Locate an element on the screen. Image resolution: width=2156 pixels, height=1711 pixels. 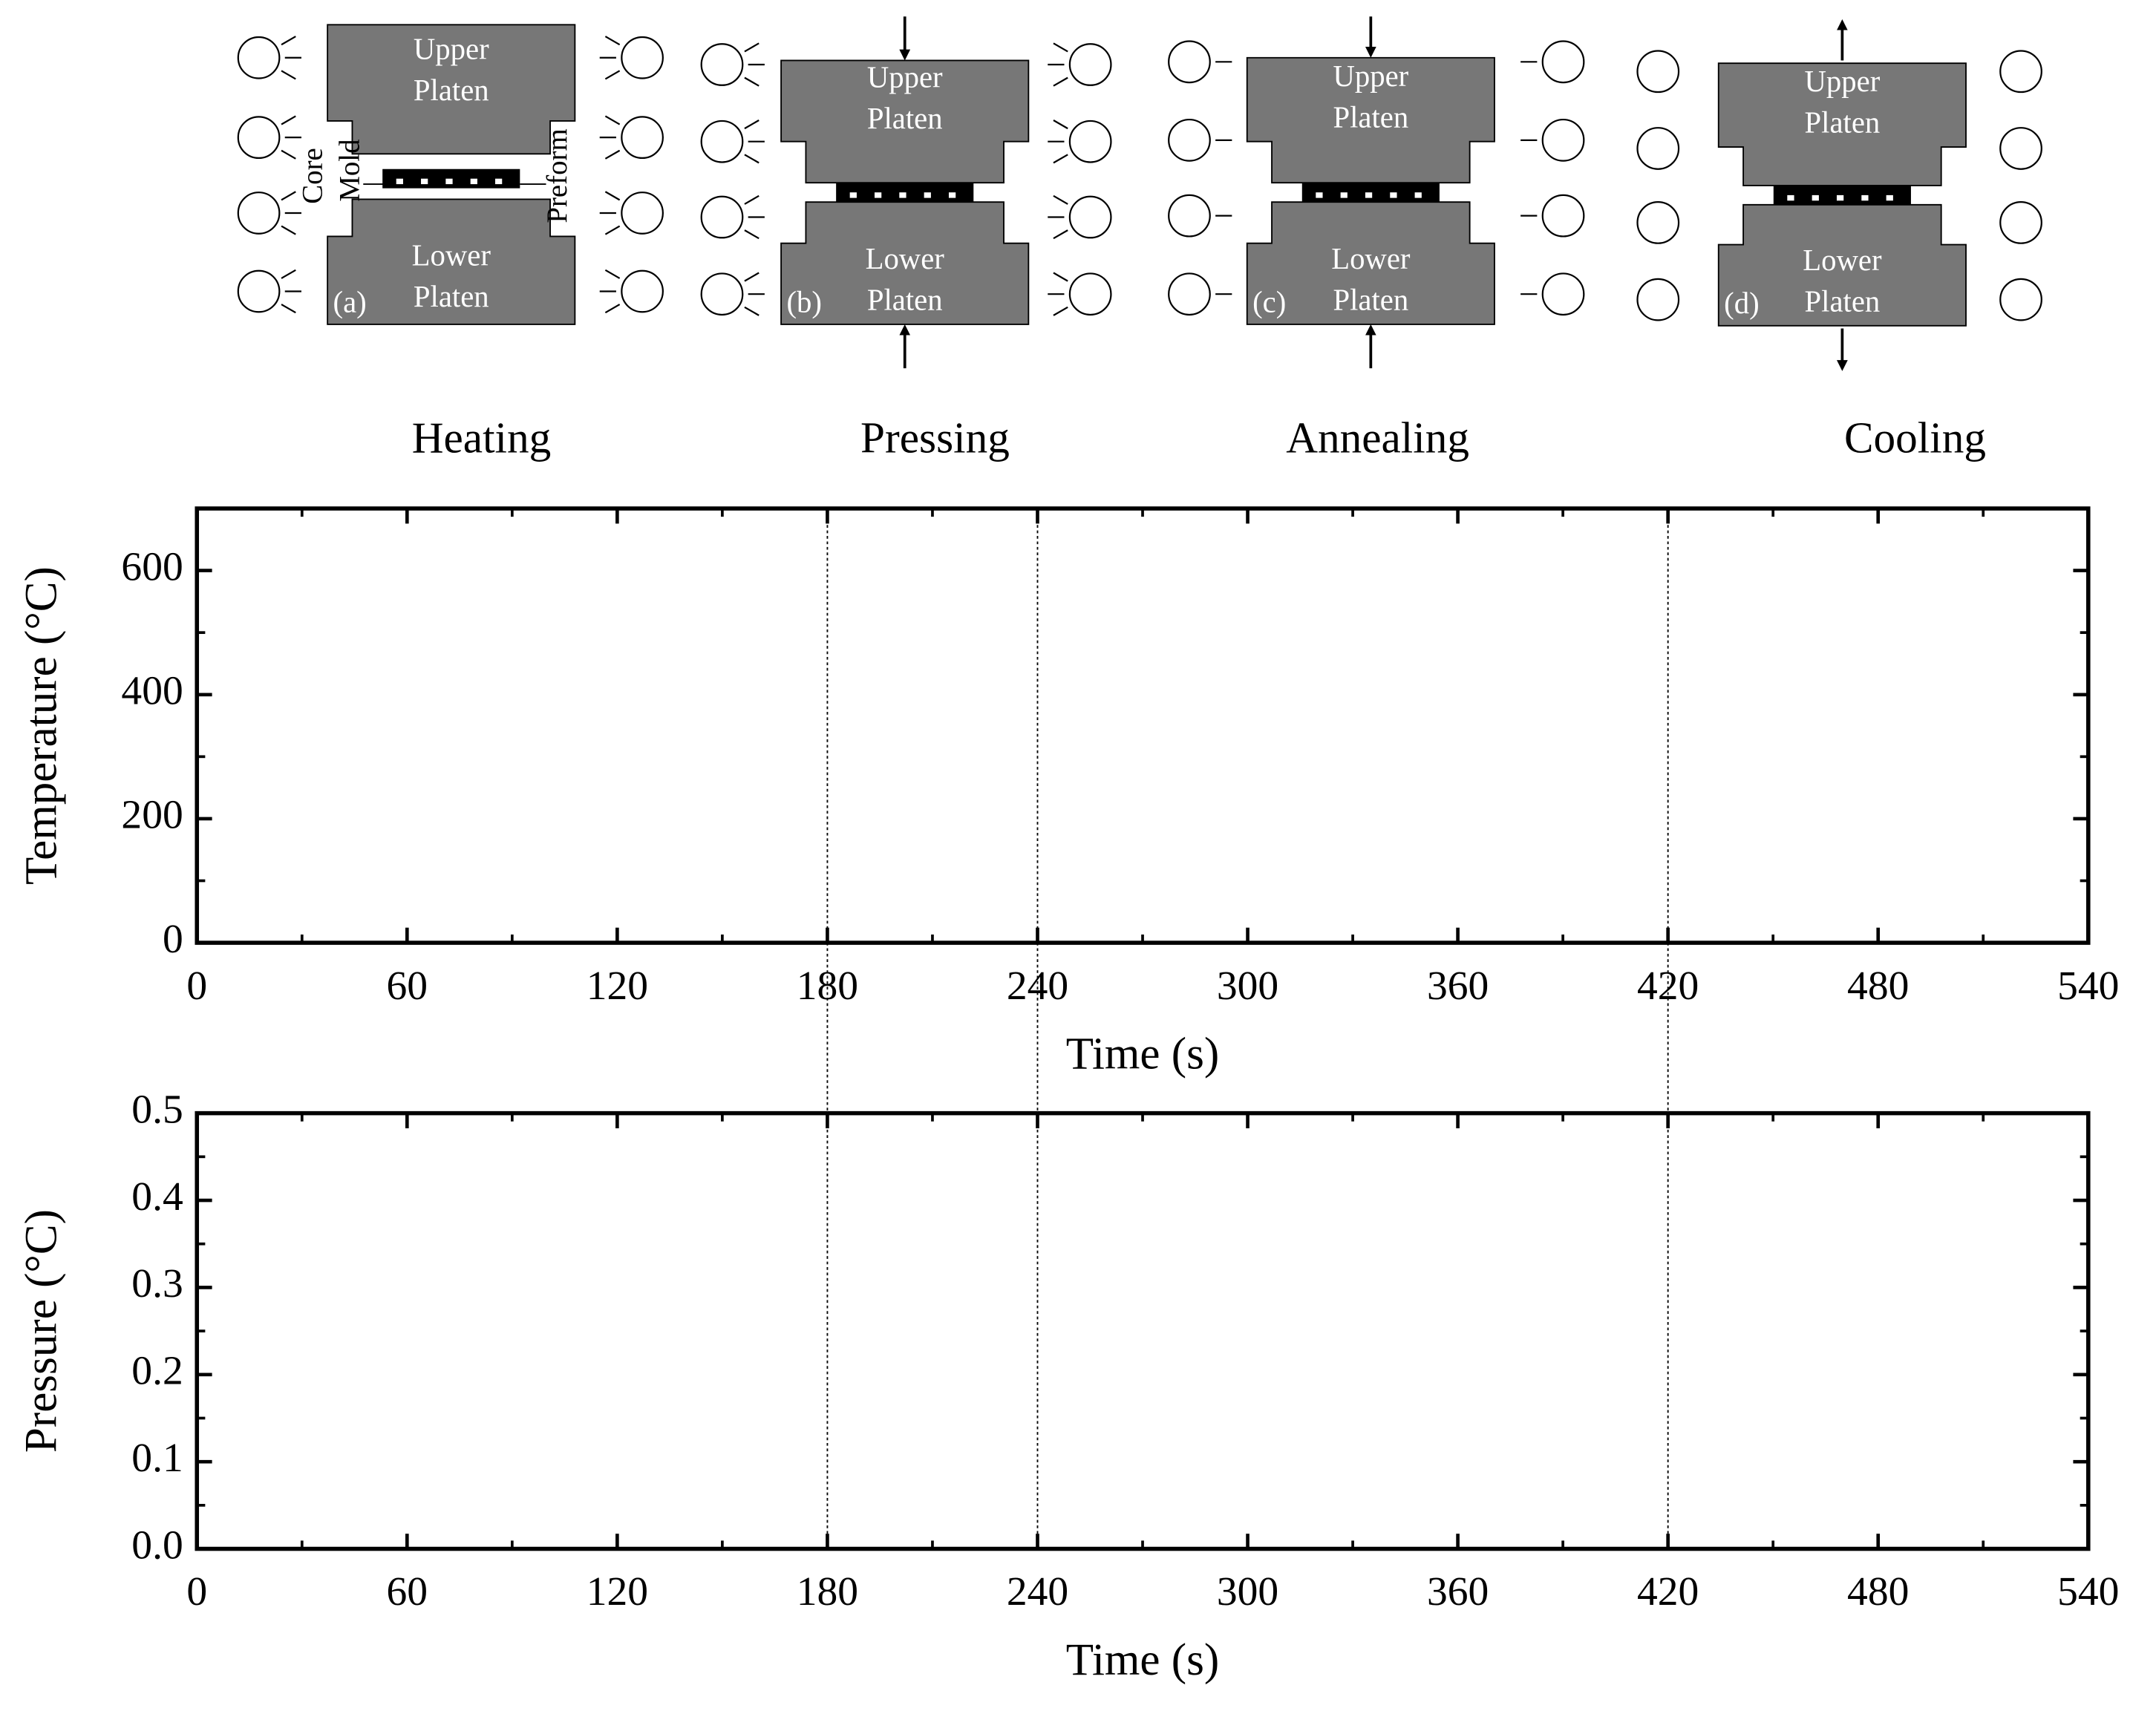
x-tick-label: 0 is located at coordinates (196, 986).